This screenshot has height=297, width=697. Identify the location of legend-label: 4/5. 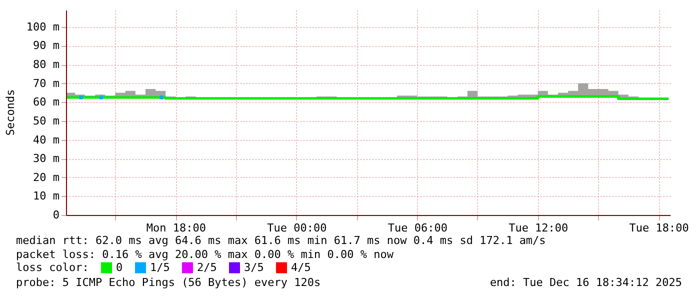
(301, 267).